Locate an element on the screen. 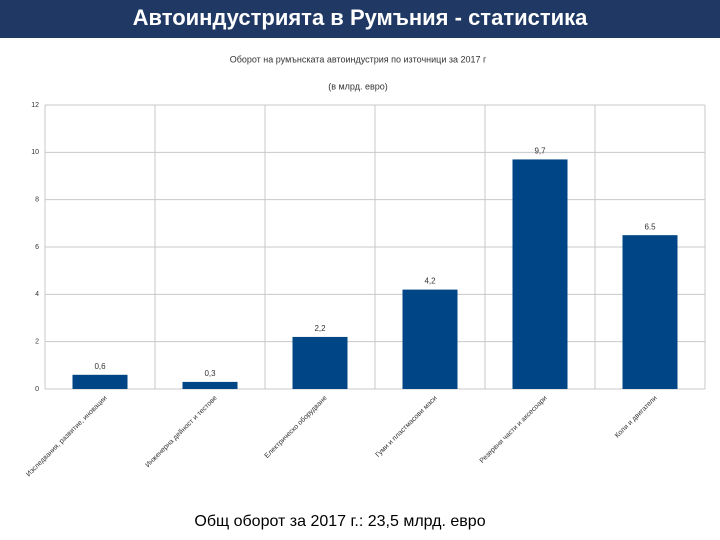 This screenshot has height=540, width=720. y-tick-label: 8 is located at coordinates (37, 200).